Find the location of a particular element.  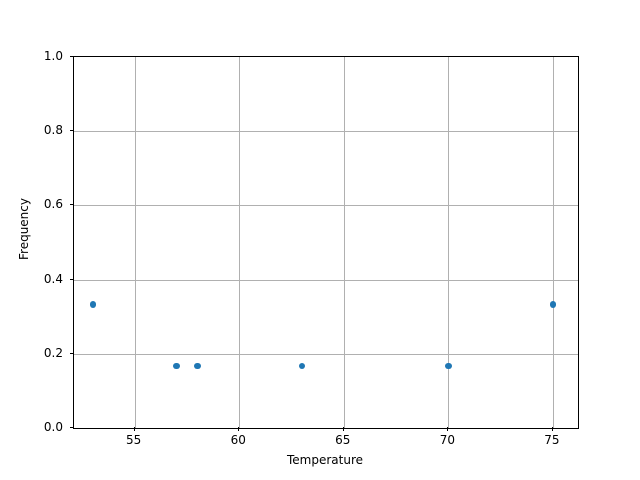

y-tick-label: 0.0 is located at coordinates (53, 427).